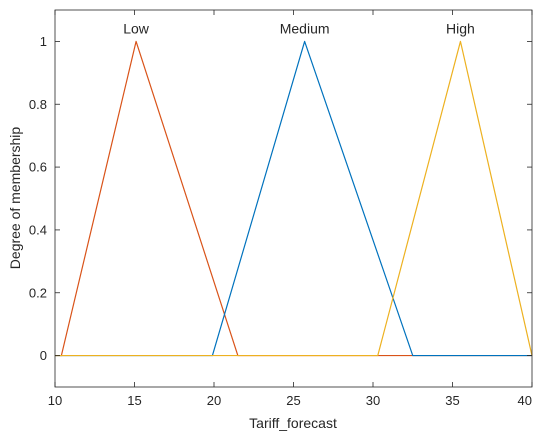 The width and height of the screenshot is (550, 446). Describe the element at coordinates (452, 400) in the screenshot. I see `x-tick-label: 35` at that location.